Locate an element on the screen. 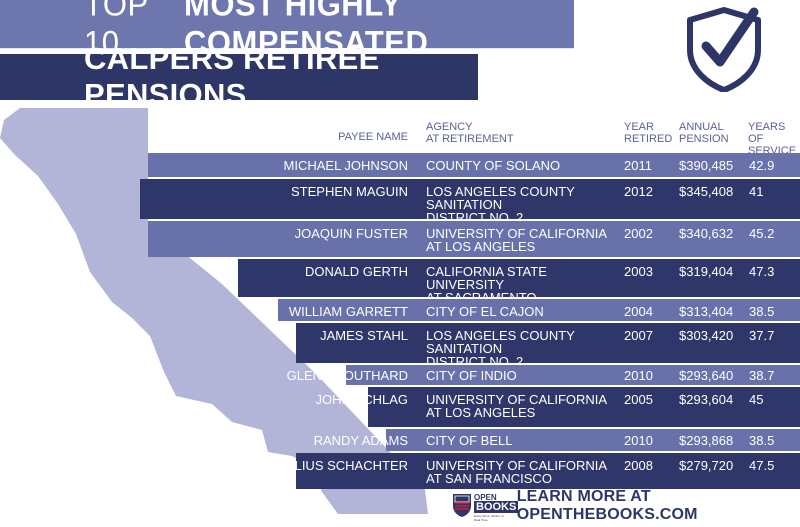  title-line-2: CALPERS RETIREE PENSIONS is located at coordinates (239, 76).